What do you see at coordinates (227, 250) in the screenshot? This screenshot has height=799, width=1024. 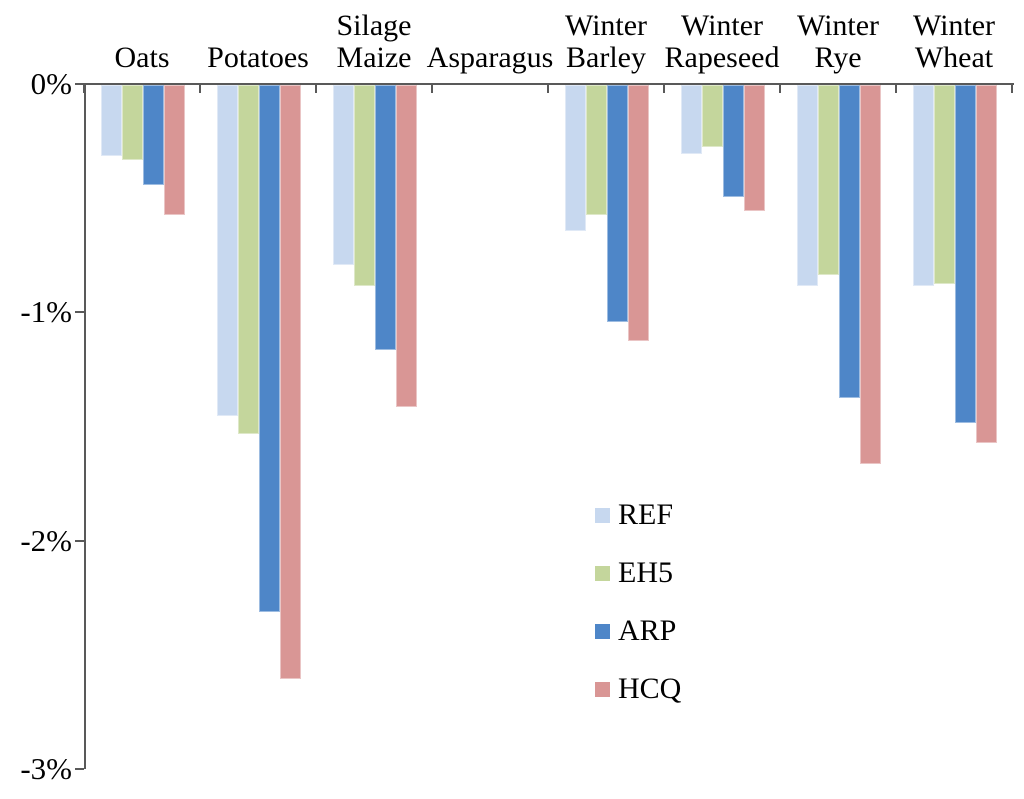 I see `bar-ref-potatoes` at bounding box center [227, 250].